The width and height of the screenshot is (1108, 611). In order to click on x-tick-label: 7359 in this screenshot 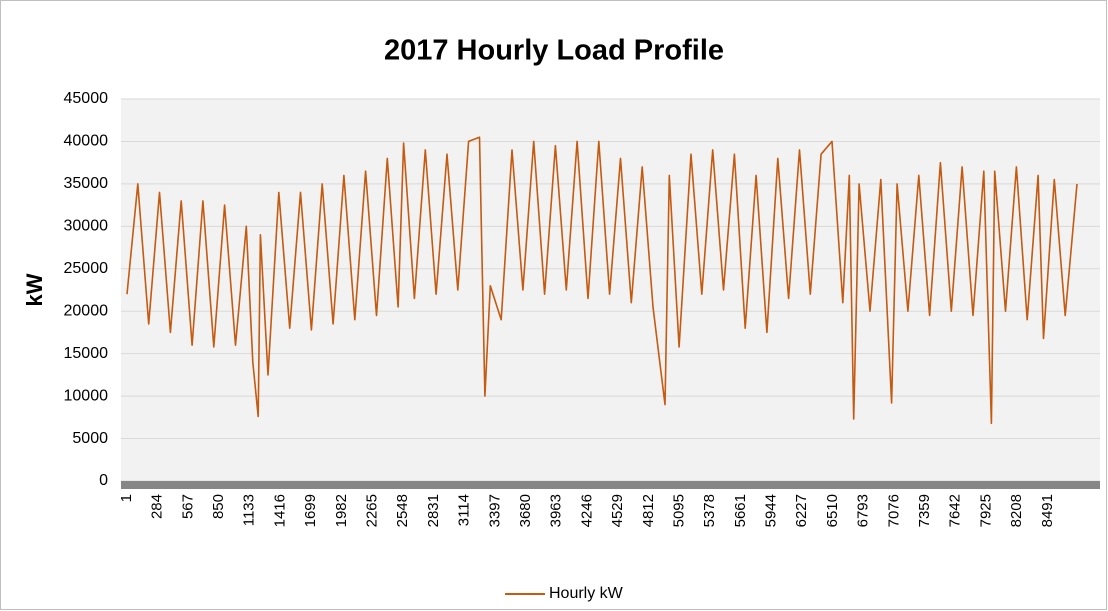, I will do `click(924, 510)`.